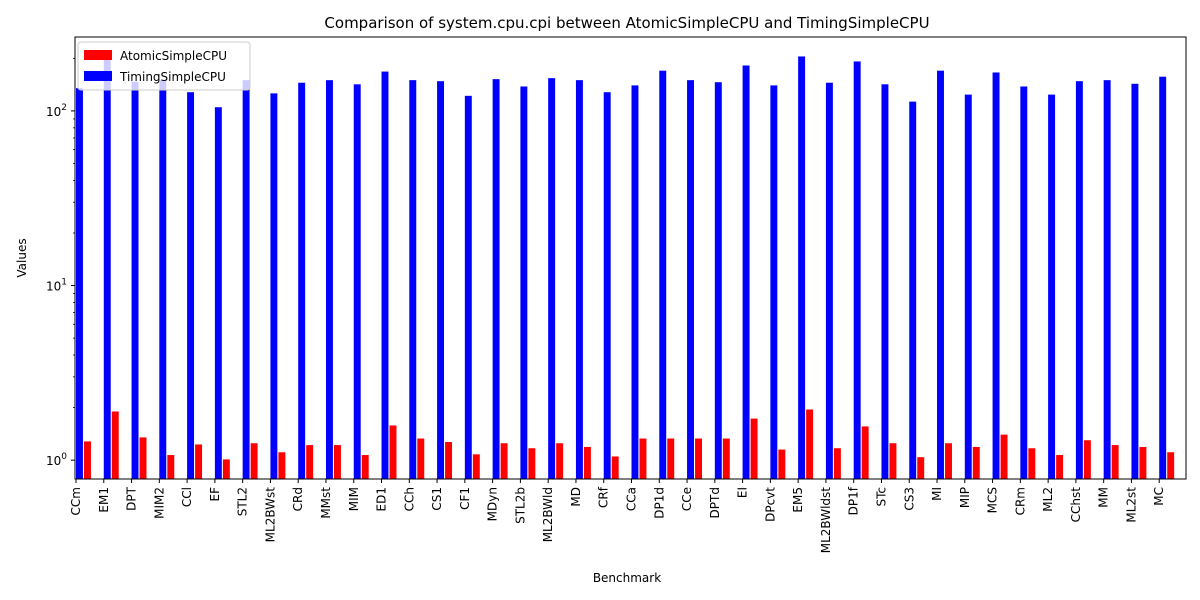 Image resolution: width=1200 pixels, height=600 pixels. What do you see at coordinates (715, 502) in the screenshot?
I see `x-tick-label: DPTd` at bounding box center [715, 502].